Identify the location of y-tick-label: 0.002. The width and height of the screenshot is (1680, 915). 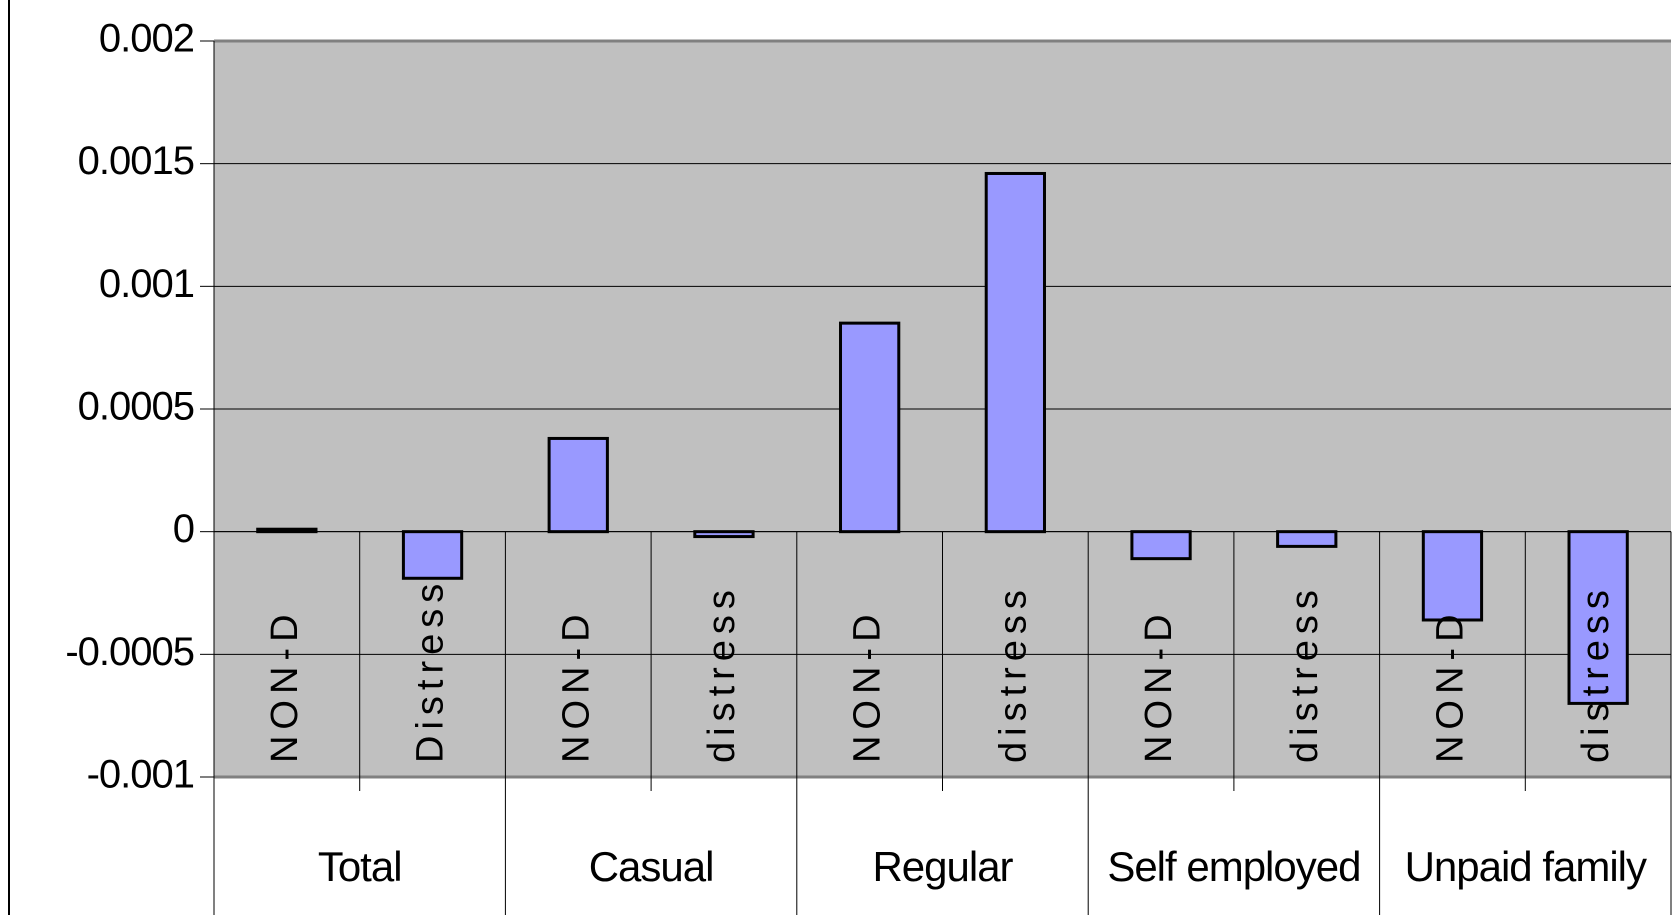
(146, 39).